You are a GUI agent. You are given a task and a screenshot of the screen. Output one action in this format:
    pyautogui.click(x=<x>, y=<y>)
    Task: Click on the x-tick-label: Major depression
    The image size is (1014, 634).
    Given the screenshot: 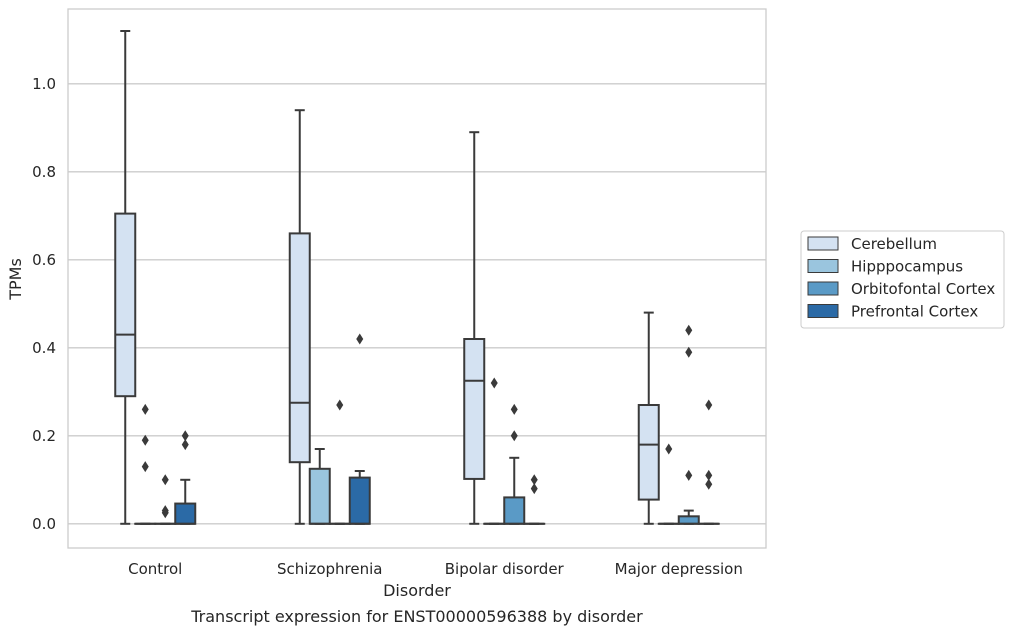 What is the action you would take?
    pyautogui.click(x=679, y=569)
    